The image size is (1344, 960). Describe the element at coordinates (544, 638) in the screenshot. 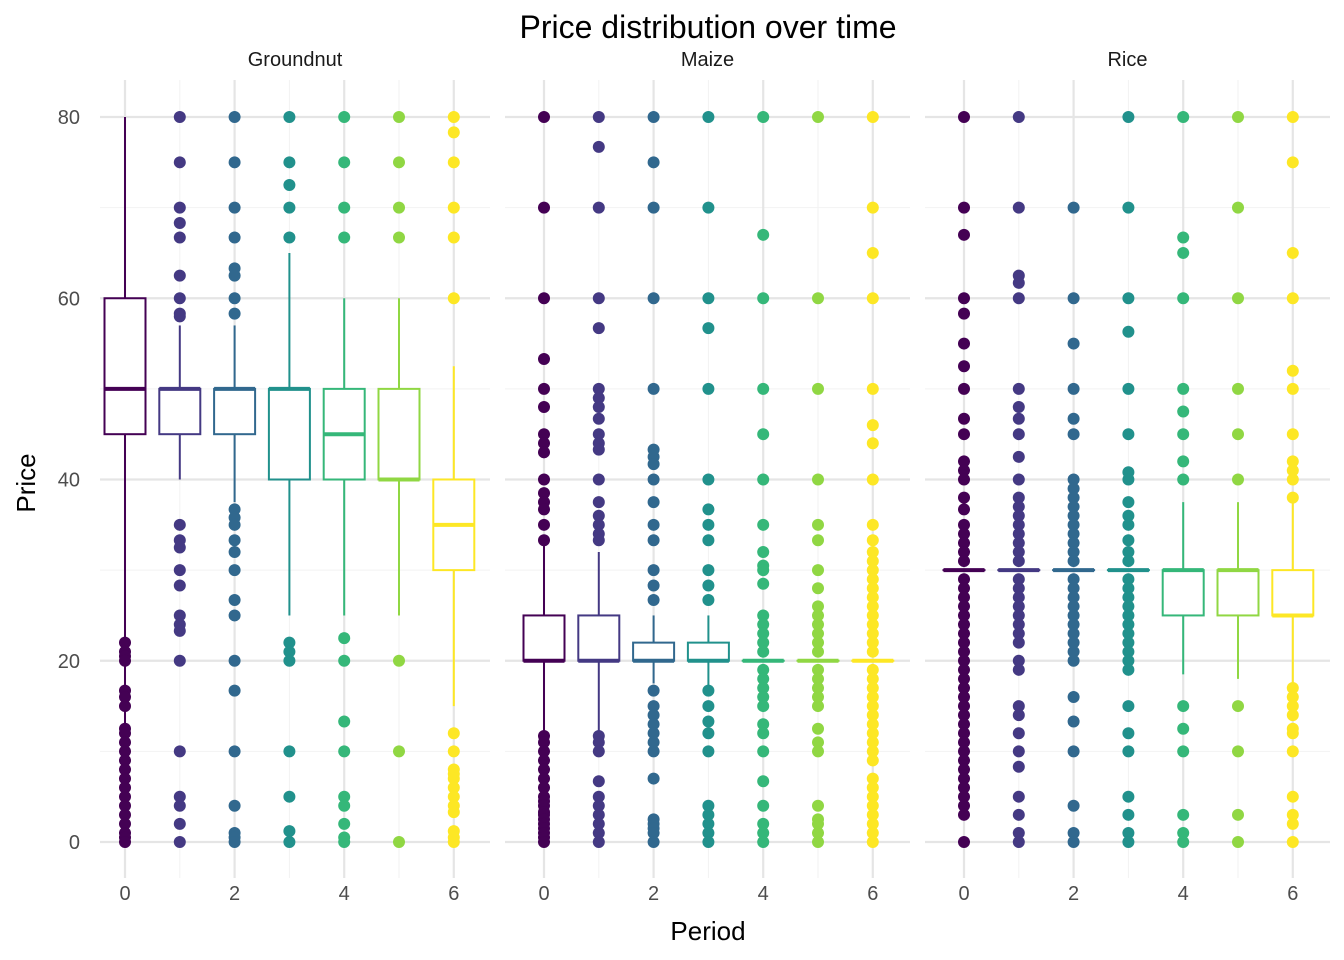

I see `box-iqr` at that location.